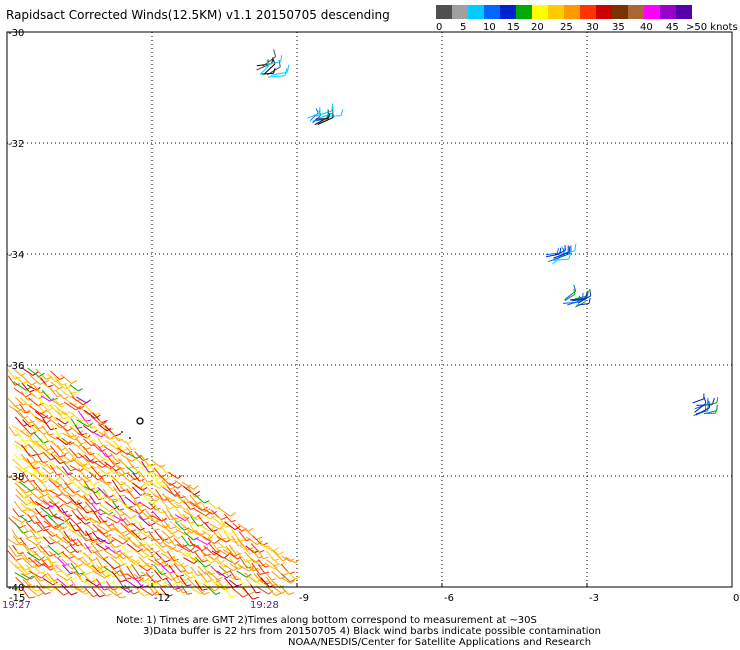 This screenshot has width=740, height=650. What do you see at coordinates (264, 605) in the screenshot?
I see `end-time-label: 19:28` at bounding box center [264, 605].